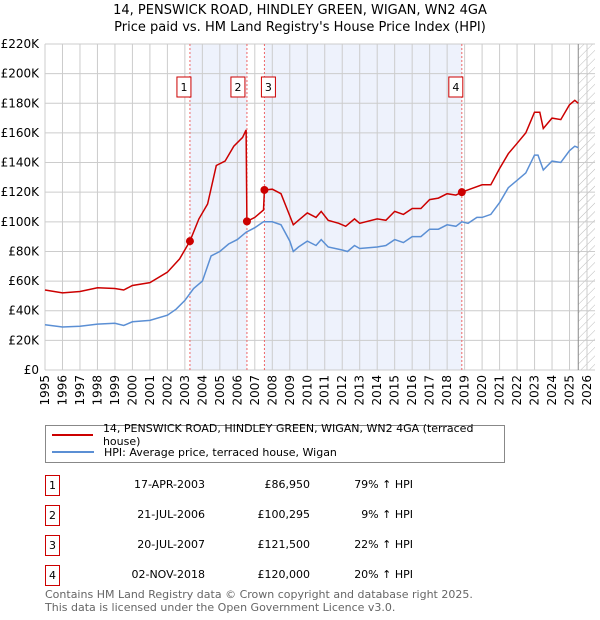  Describe the element at coordinates (377, 390) in the screenshot. I see `x-tick-label: 2014` at that location.